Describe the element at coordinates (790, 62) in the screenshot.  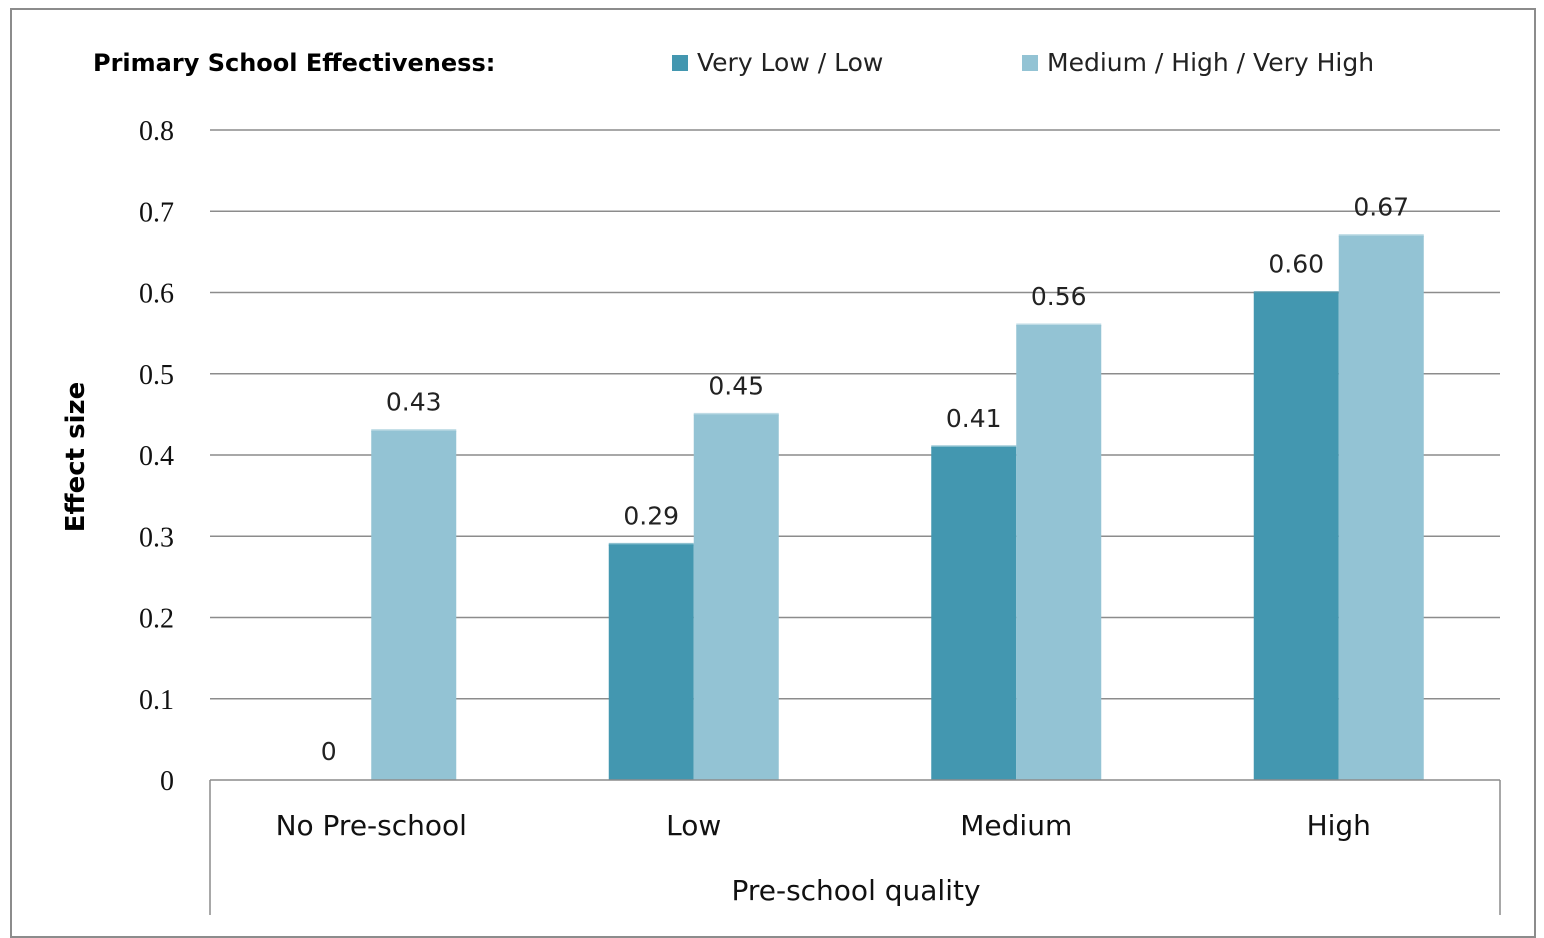
I see `legend-label: Very Low / Low` at that location.